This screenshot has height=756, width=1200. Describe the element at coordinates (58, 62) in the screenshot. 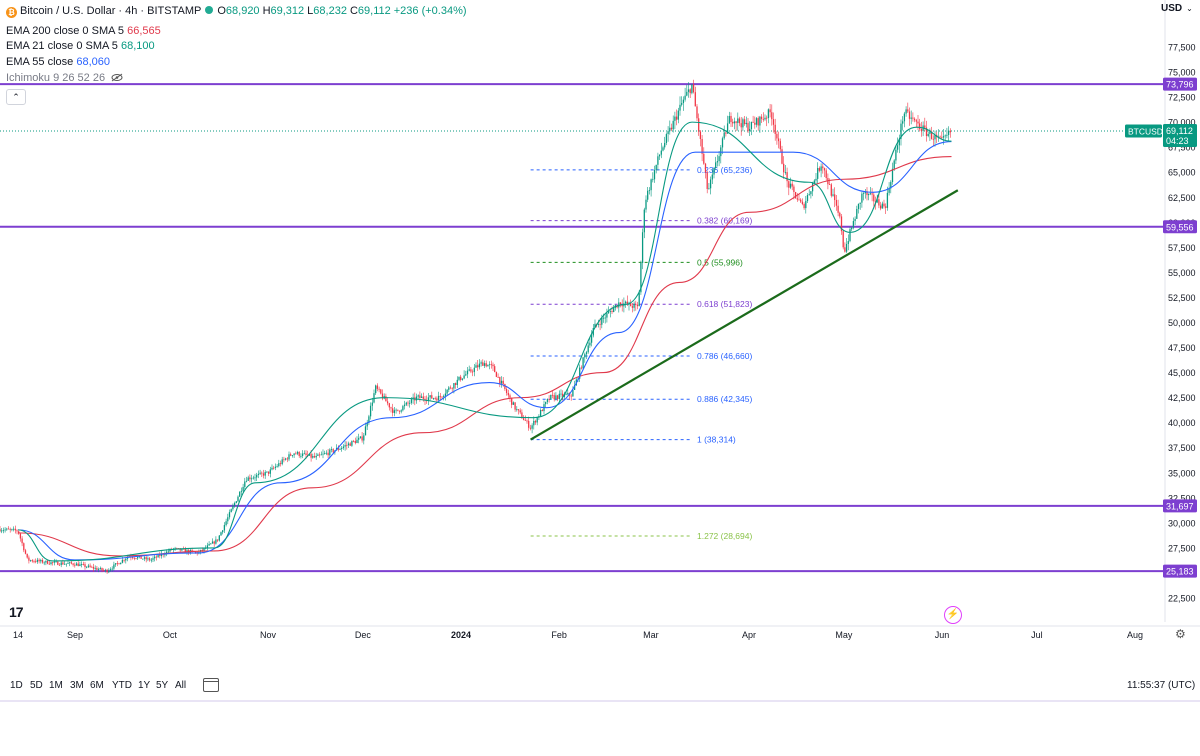

I see `indicator-ema55: EMA 55 close 68,060` at that location.